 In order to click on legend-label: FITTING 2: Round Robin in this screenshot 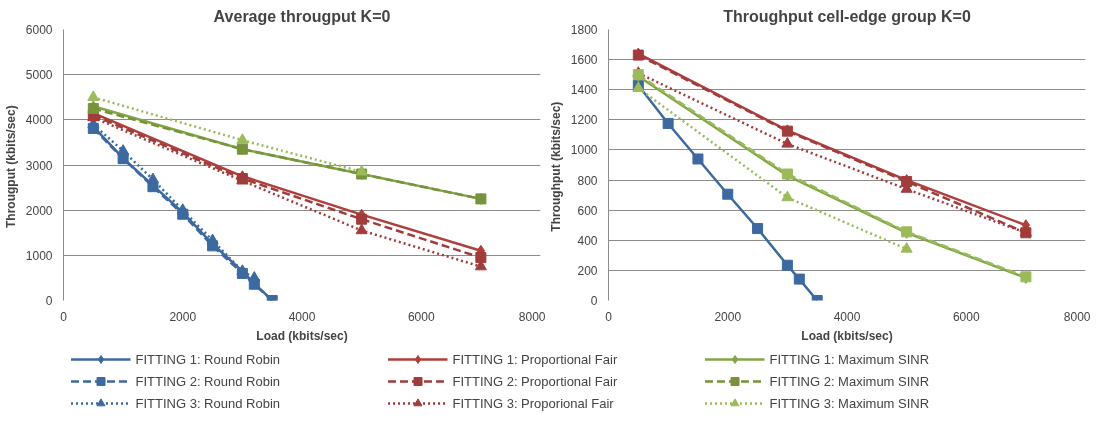, I will do `click(208, 381)`.